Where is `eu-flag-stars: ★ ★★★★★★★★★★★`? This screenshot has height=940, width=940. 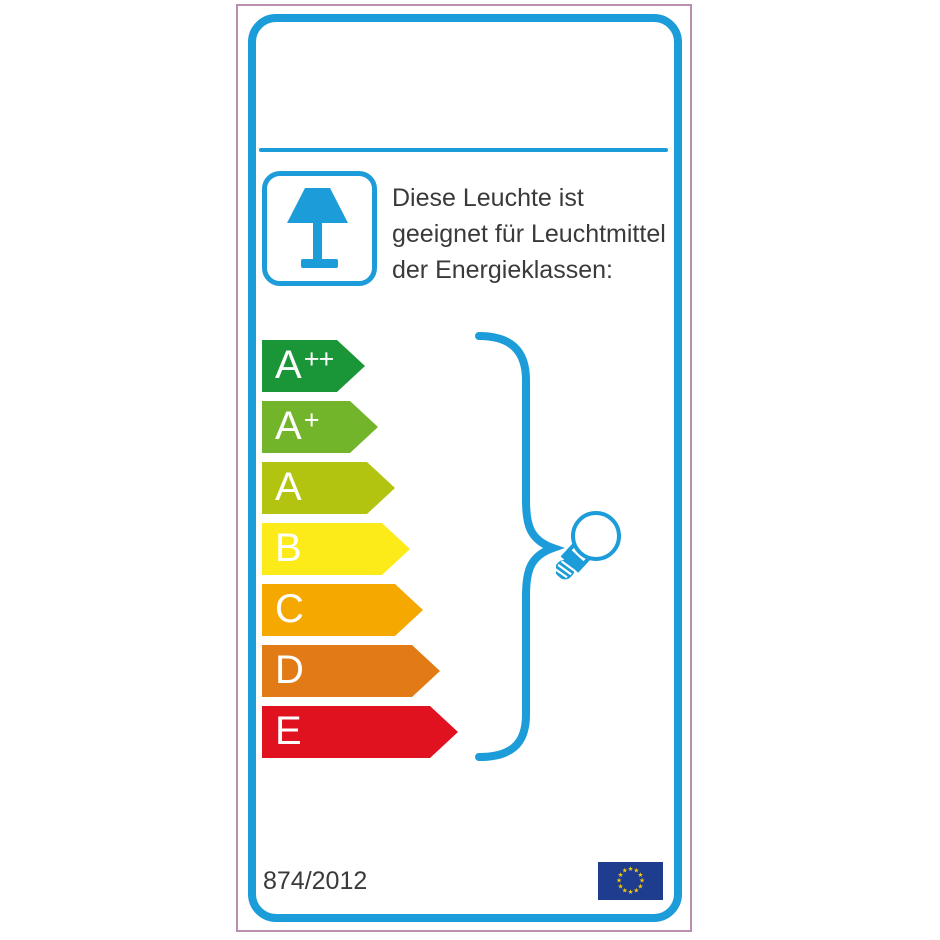
eu-flag-stars: ★ ★★★★★★★★★★★ is located at coordinates (630, 880).